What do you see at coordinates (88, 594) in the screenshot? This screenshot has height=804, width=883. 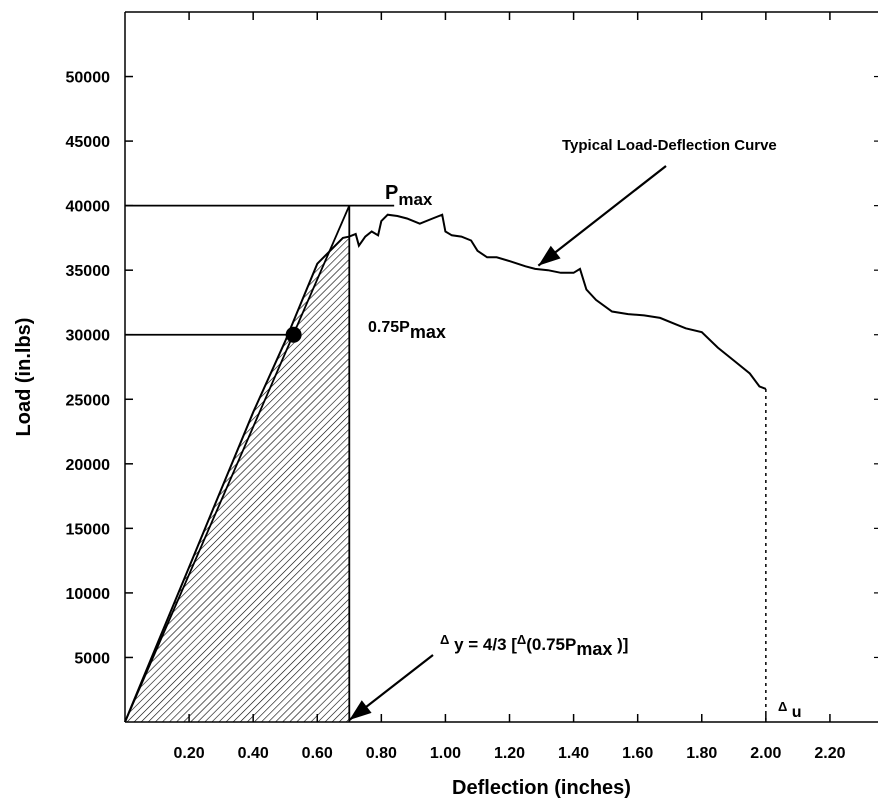 I see `y-tick-label: 10000` at bounding box center [88, 594].